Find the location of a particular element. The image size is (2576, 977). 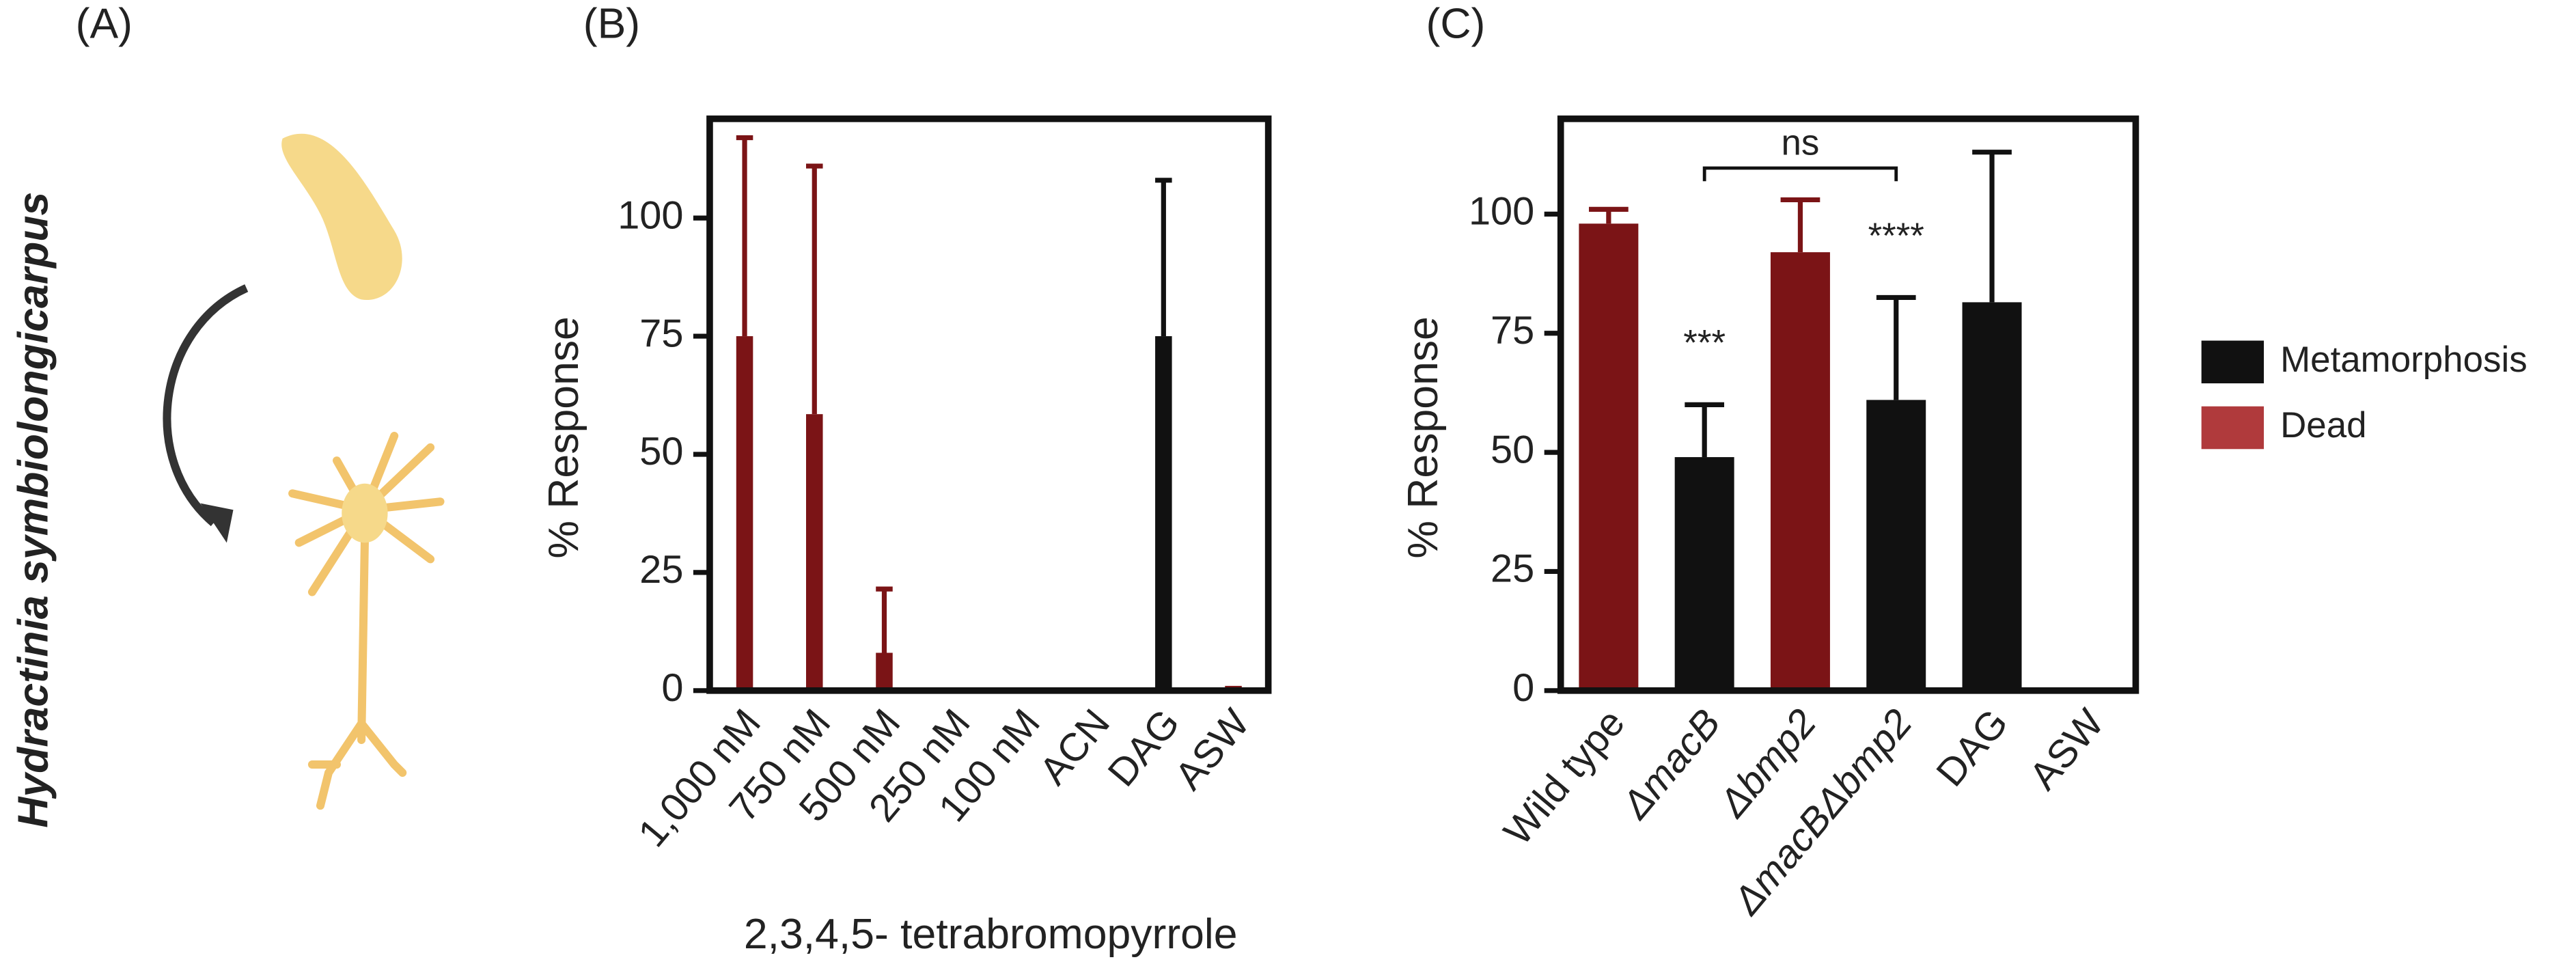

polyp is located at coordinates (367, 621).